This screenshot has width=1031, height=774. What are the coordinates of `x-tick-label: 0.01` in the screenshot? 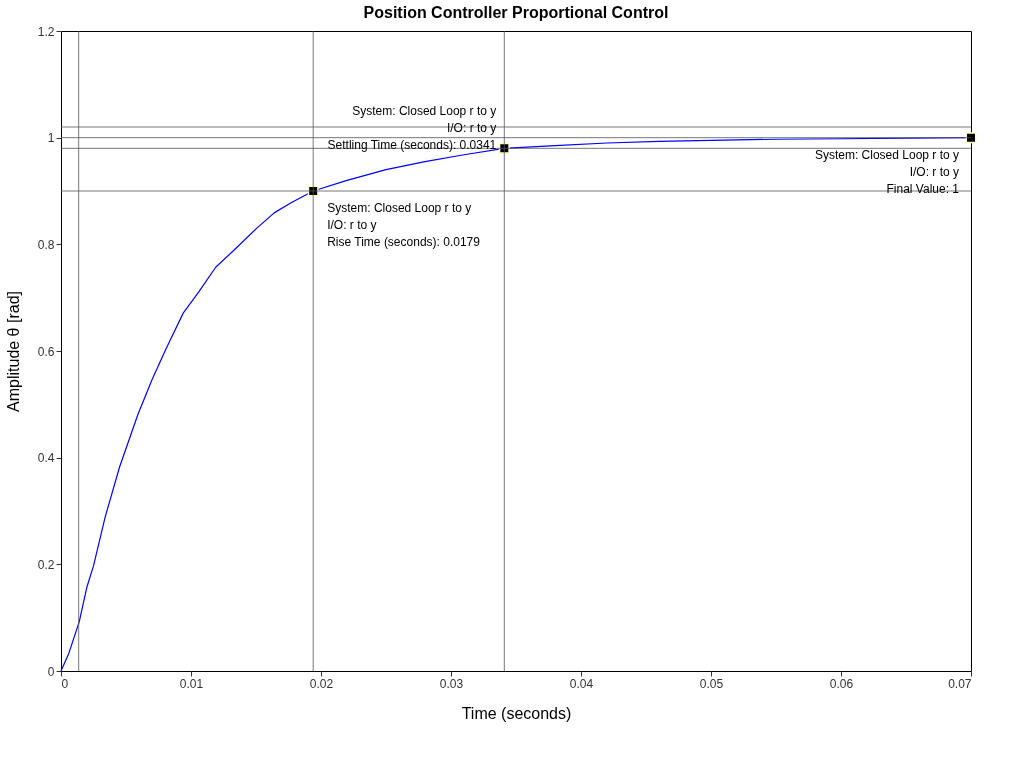 It's located at (191, 683).